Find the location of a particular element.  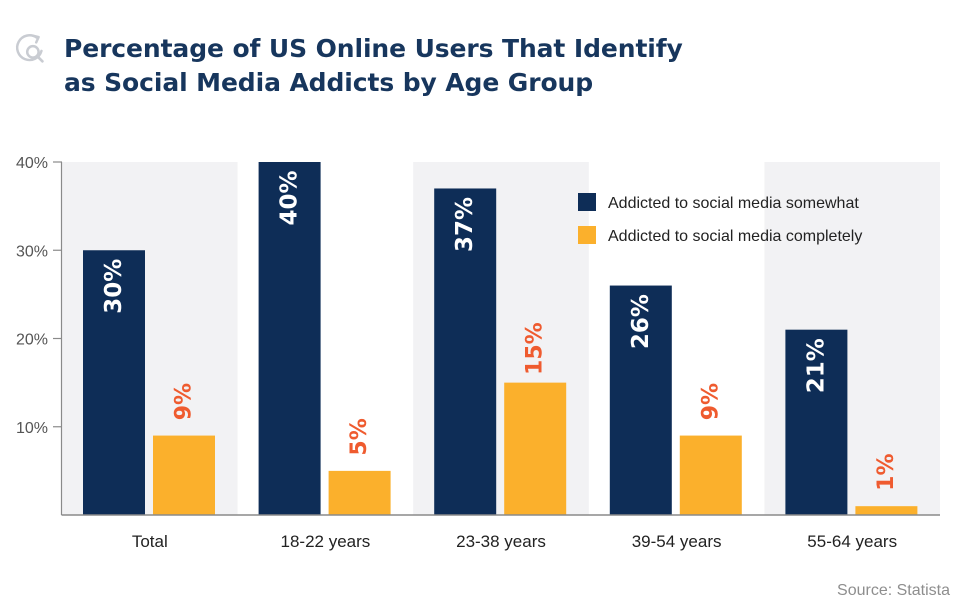

x-category-label: 55-64 years is located at coordinates (852, 541).